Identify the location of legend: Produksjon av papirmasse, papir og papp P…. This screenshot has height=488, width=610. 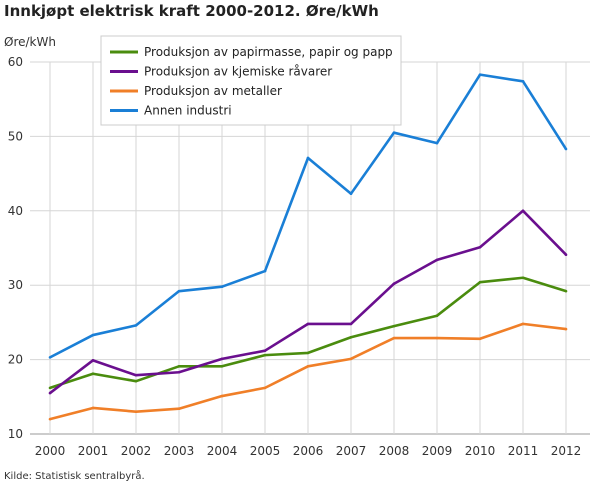
(251, 80).